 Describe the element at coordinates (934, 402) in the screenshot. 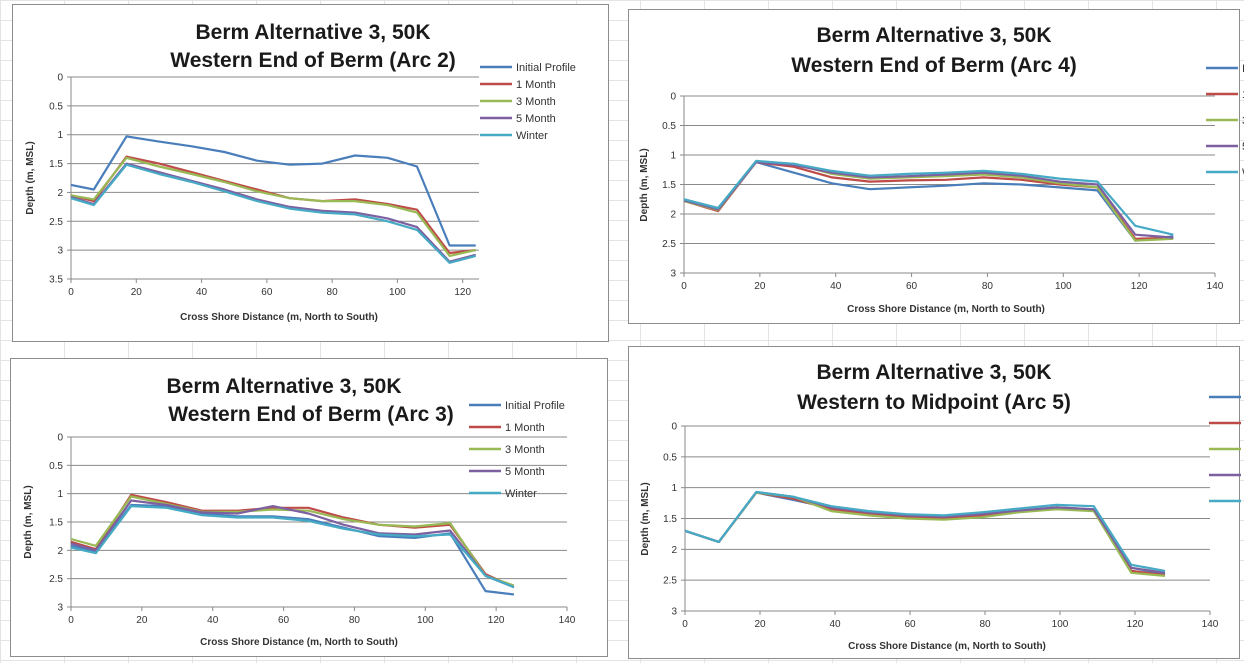

I see `chart-subtitle: Western to Midpoint (Arc 5)` at that location.